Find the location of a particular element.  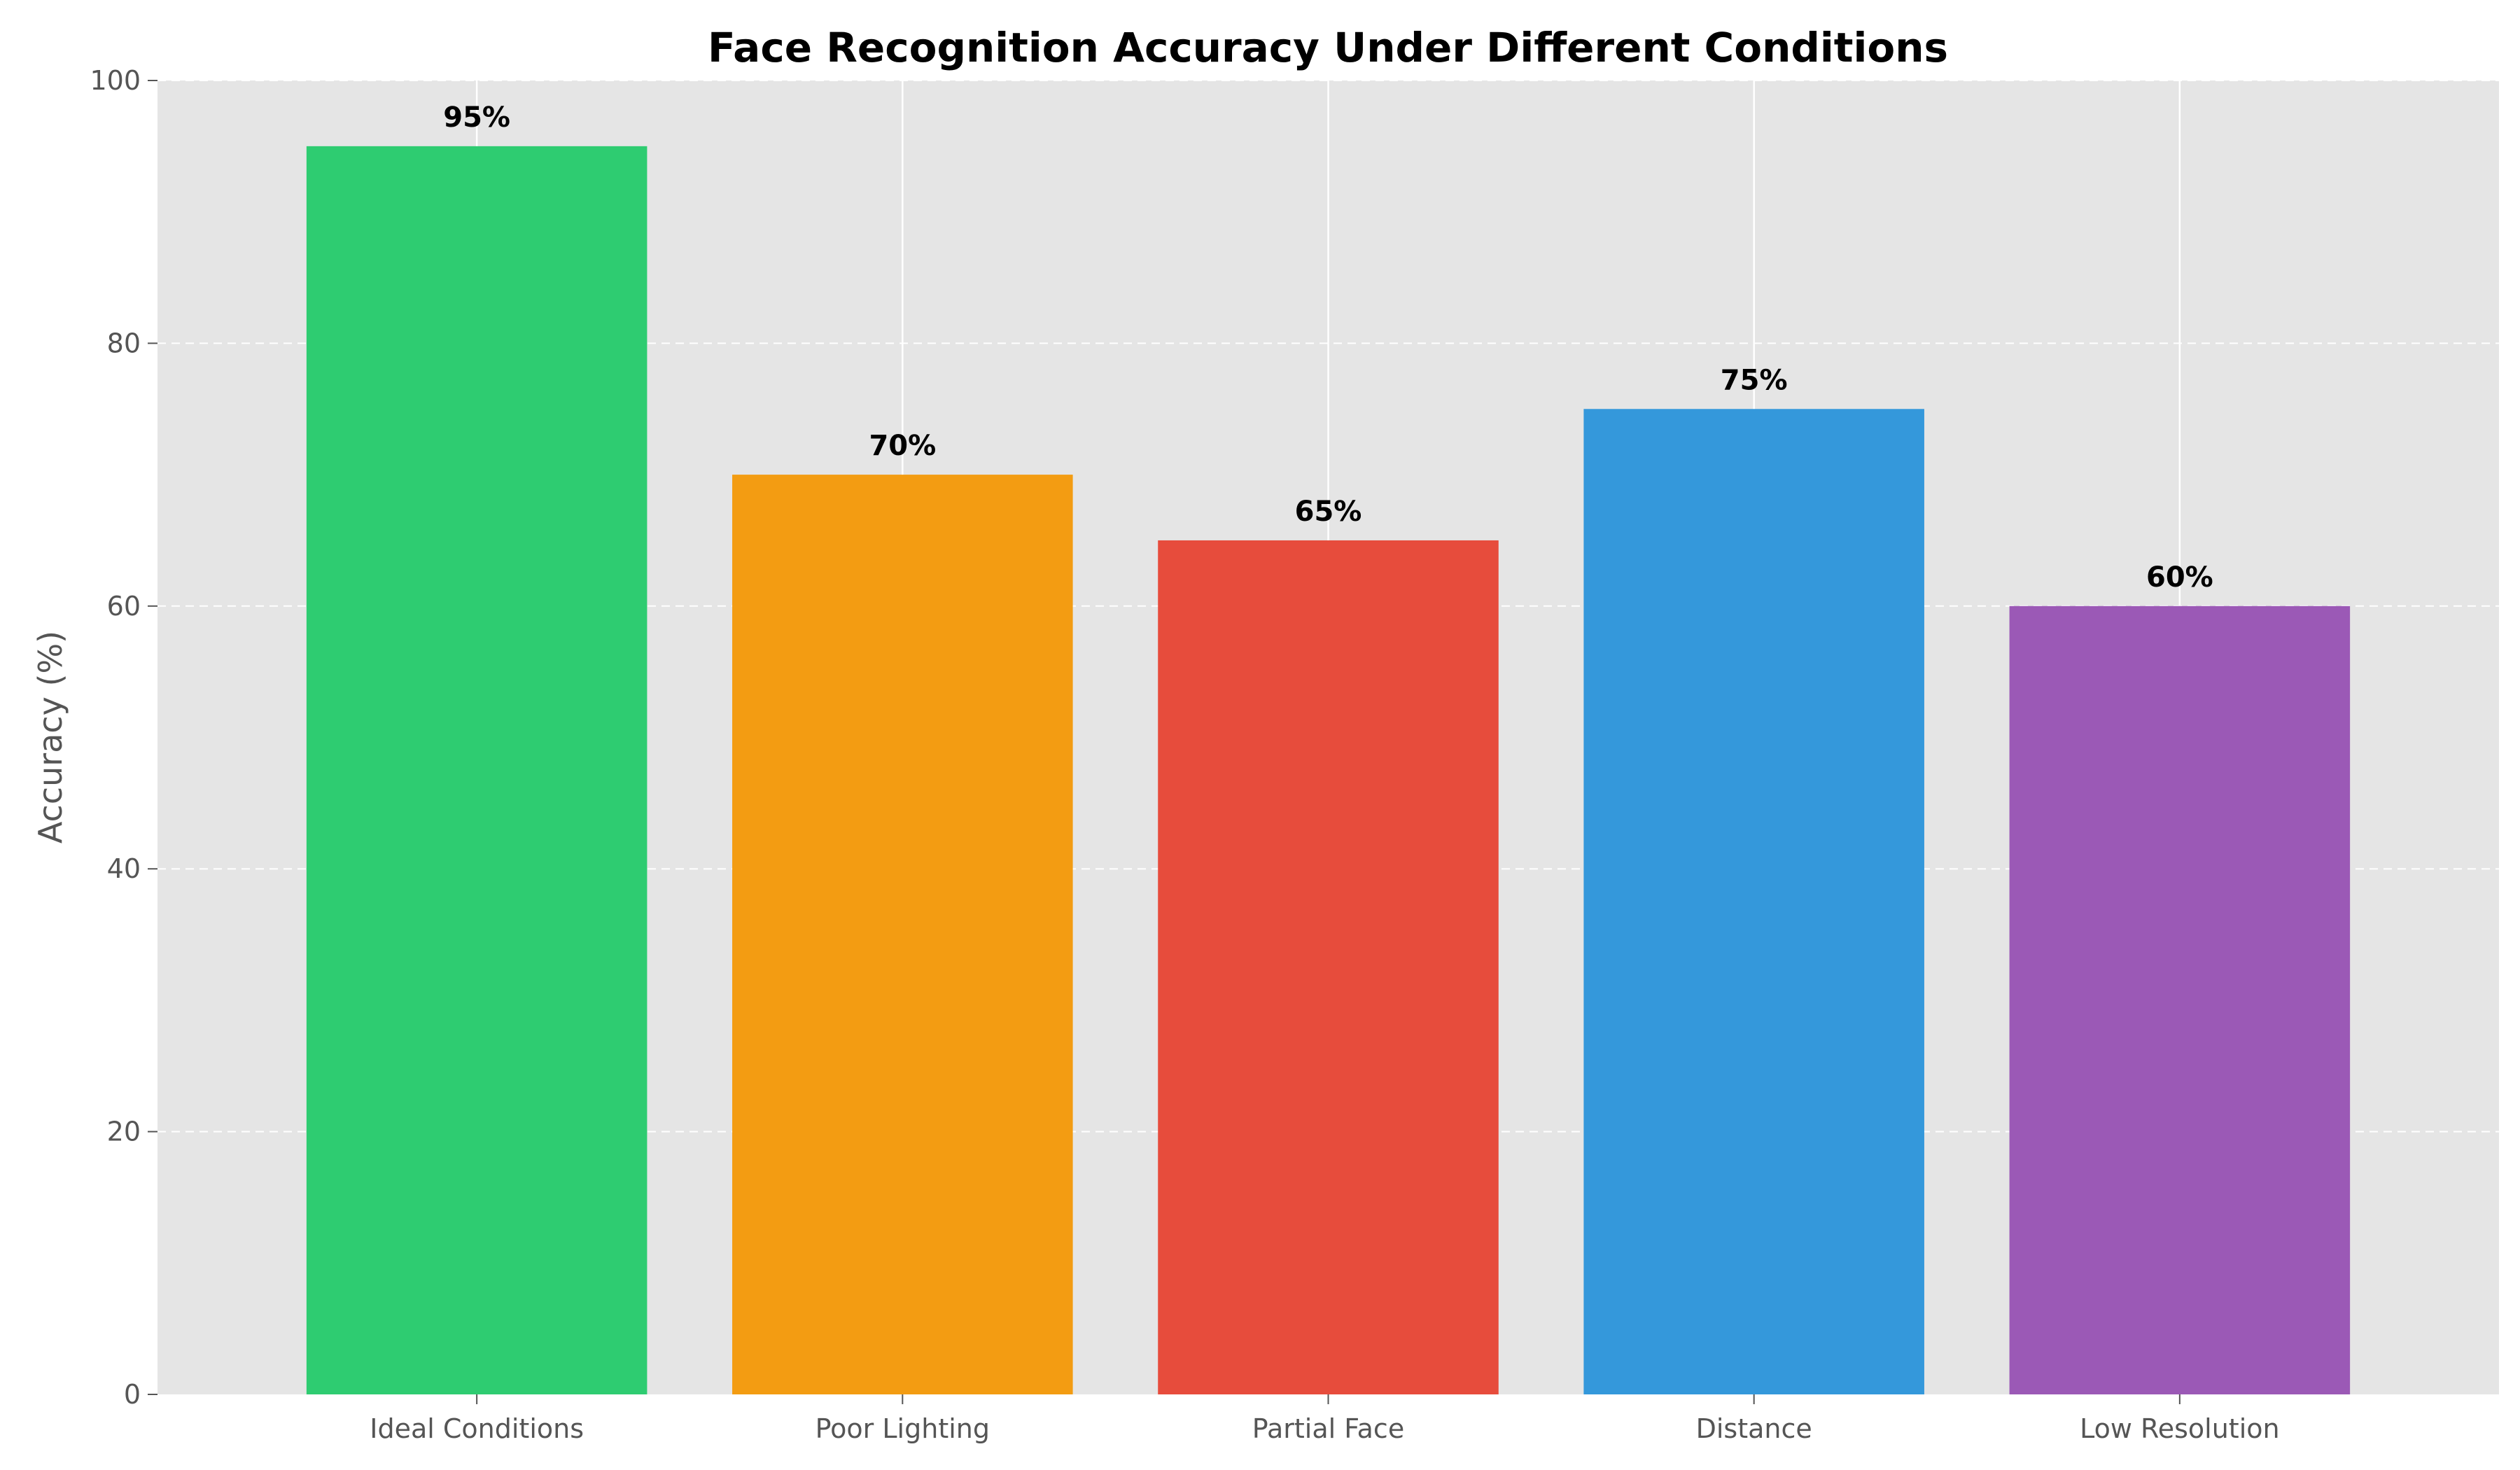

x-tick-label: Distance is located at coordinates (1754, 1428).